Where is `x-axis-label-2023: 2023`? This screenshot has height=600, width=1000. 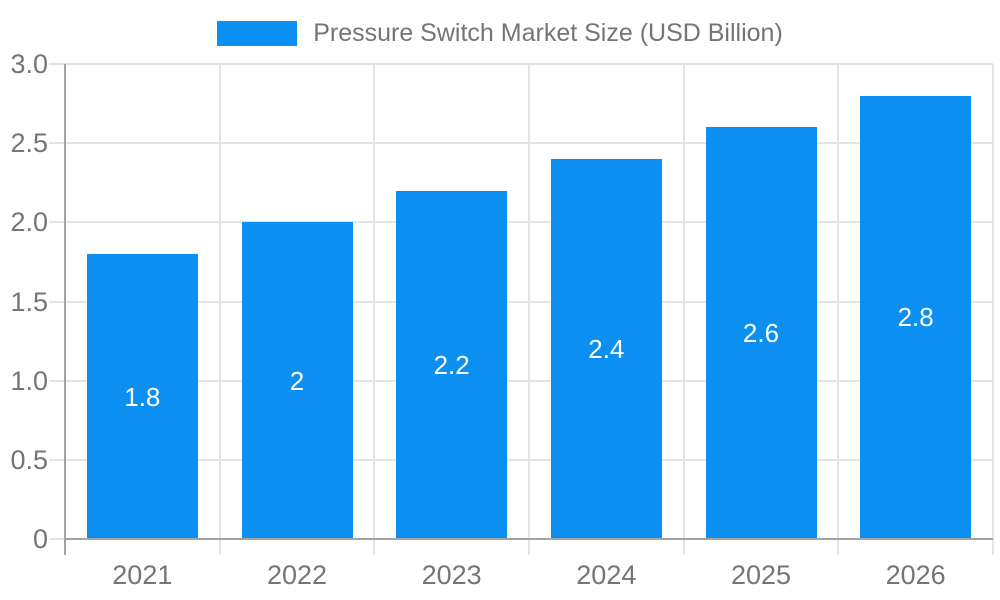 x-axis-label-2023: 2023 is located at coordinates (451, 575).